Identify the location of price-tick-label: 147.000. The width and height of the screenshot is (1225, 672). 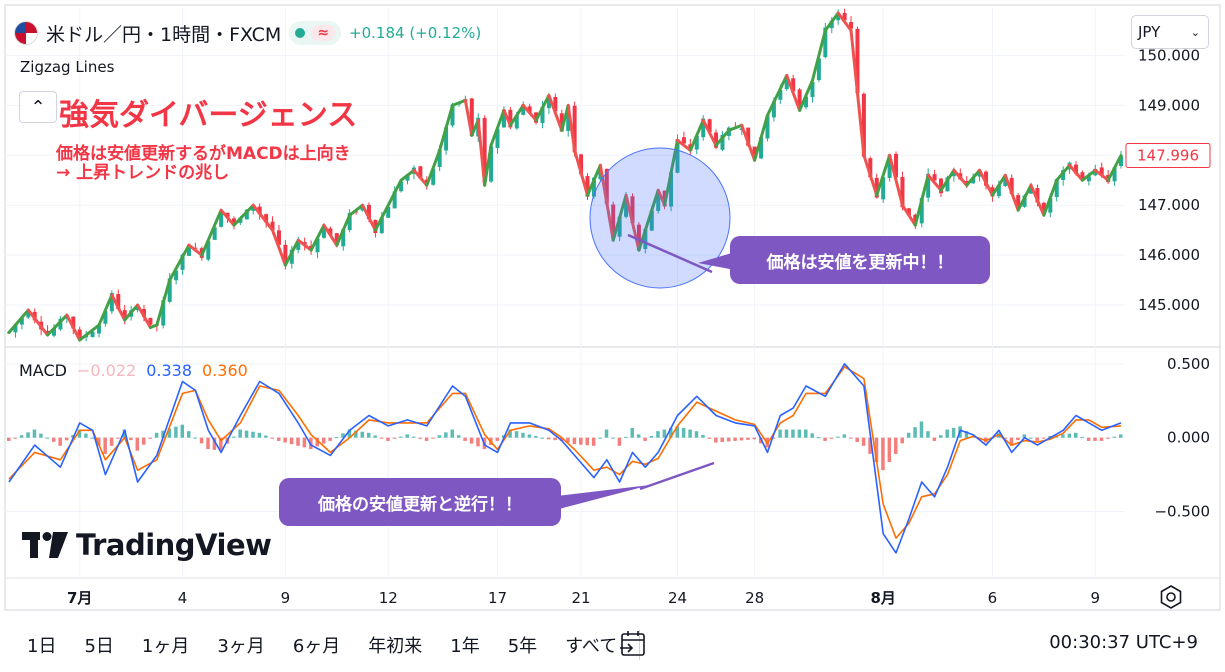
(1169, 205).